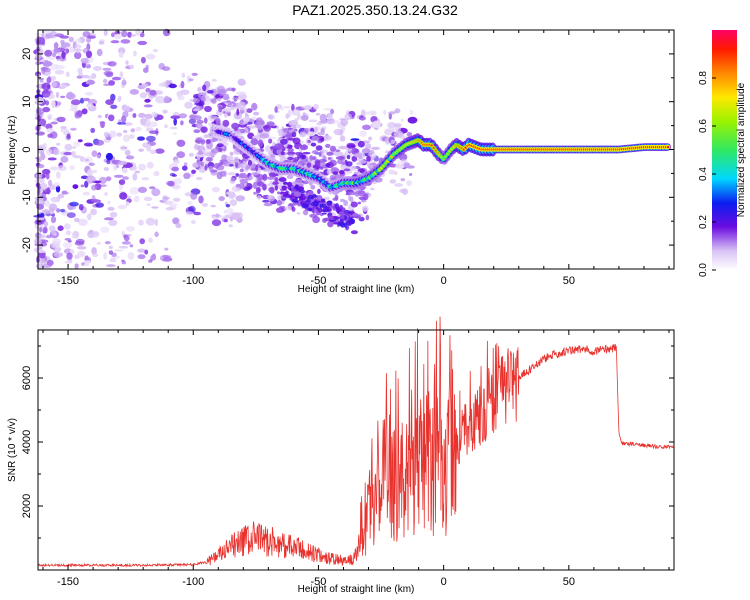 The width and height of the screenshot is (750, 600). What do you see at coordinates (356, 289) in the screenshot?
I see `spectrogram-x-label: Height of straight line (km)` at bounding box center [356, 289].